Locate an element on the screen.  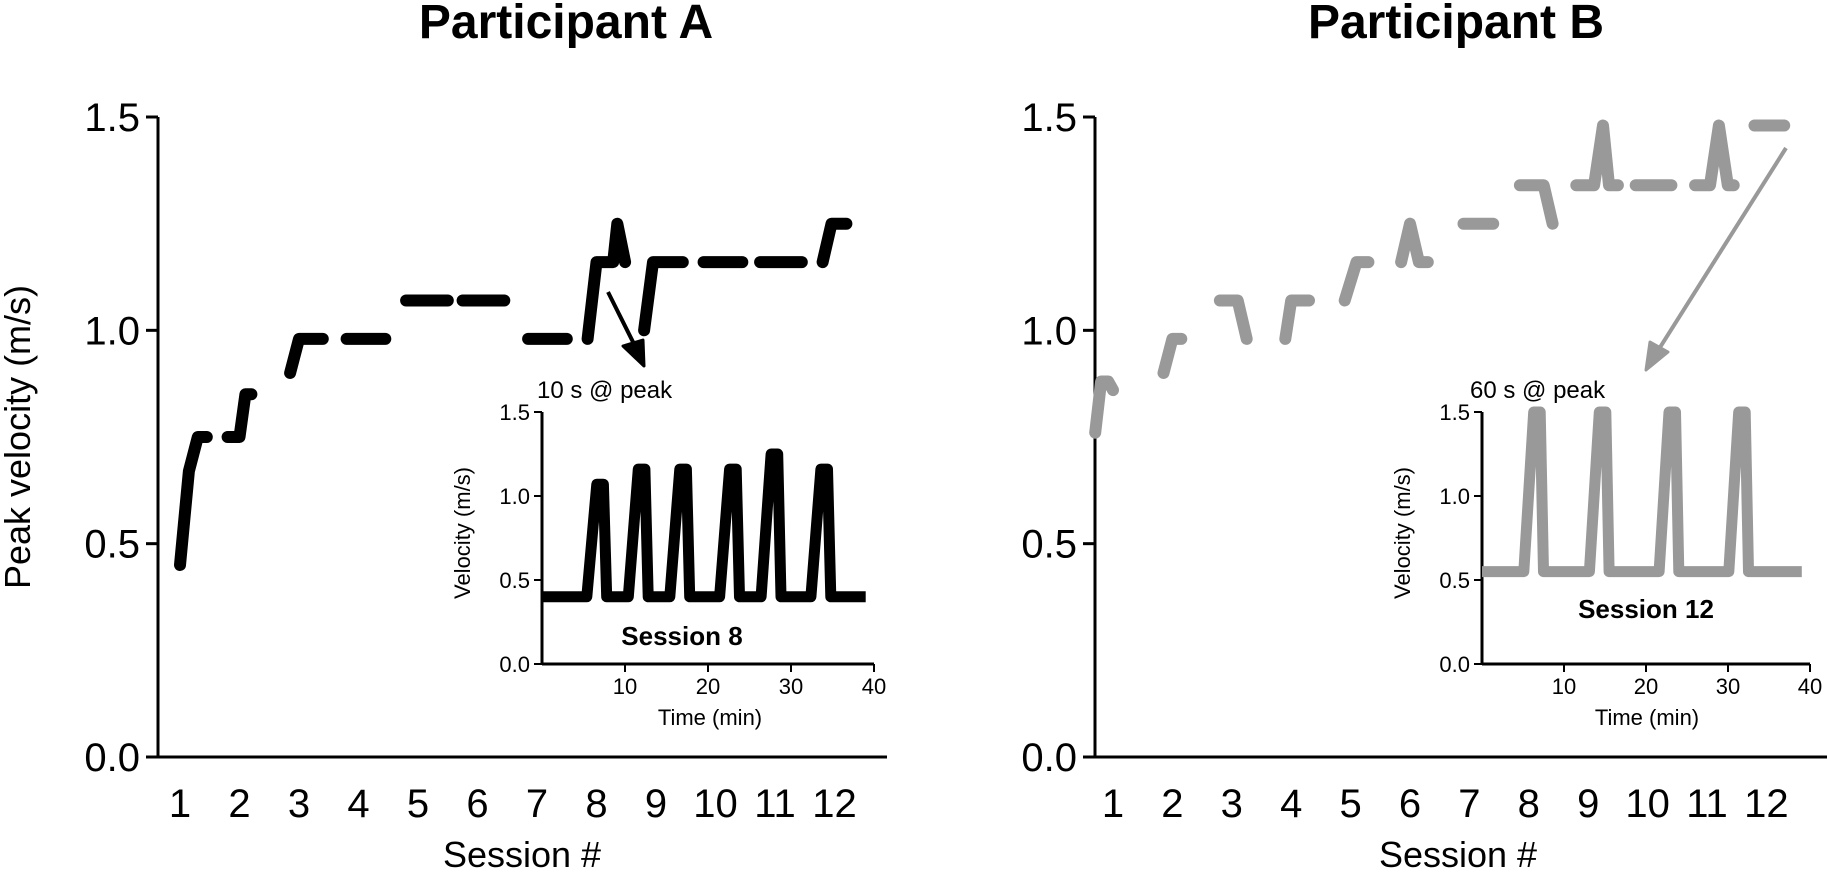
panel-a-y-tick-label: 0.5 is located at coordinates (112, 545).